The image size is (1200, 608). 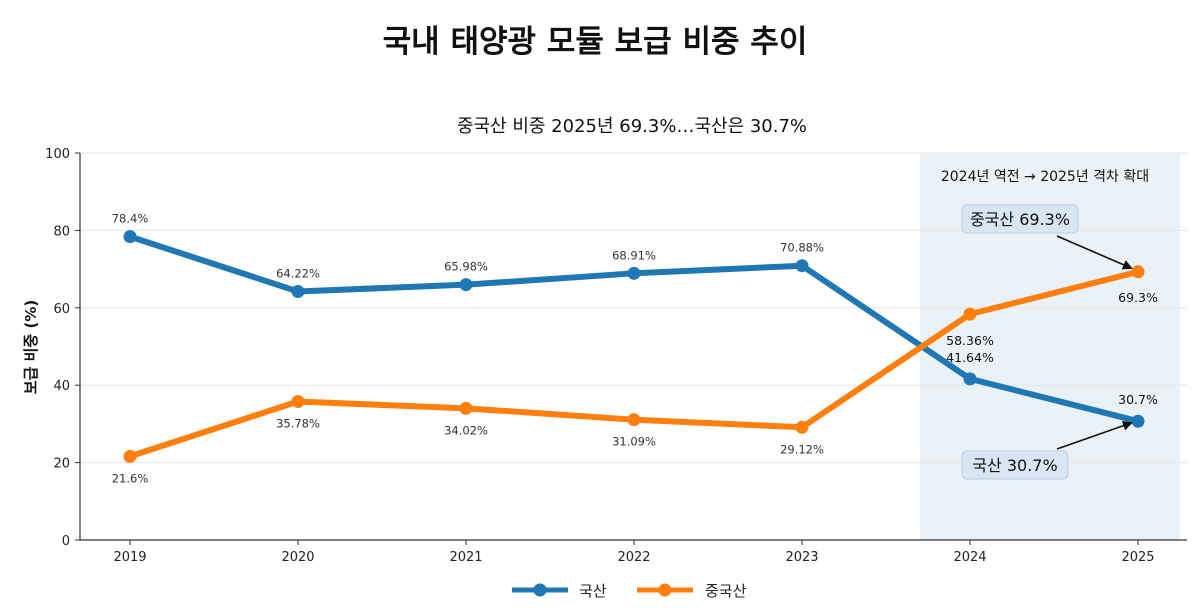 What do you see at coordinates (629, 591) in the screenshot?
I see `legend: 국산 중국산` at bounding box center [629, 591].